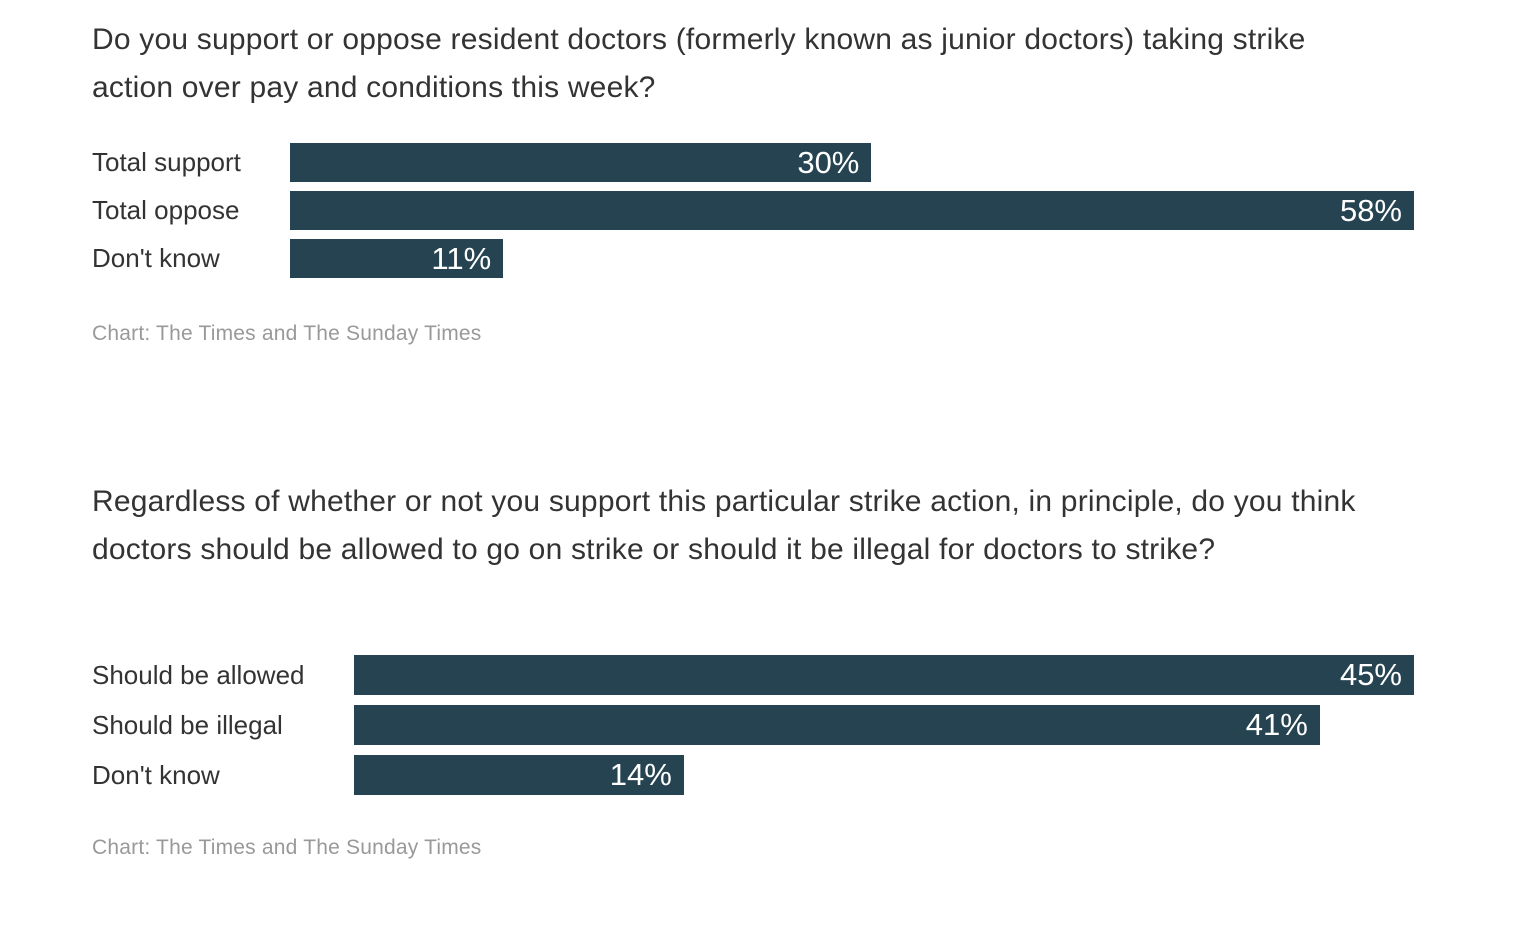 The height and width of the screenshot is (927, 1519). What do you see at coordinates (884, 775) in the screenshot?
I see `bar-track: 14%` at bounding box center [884, 775].